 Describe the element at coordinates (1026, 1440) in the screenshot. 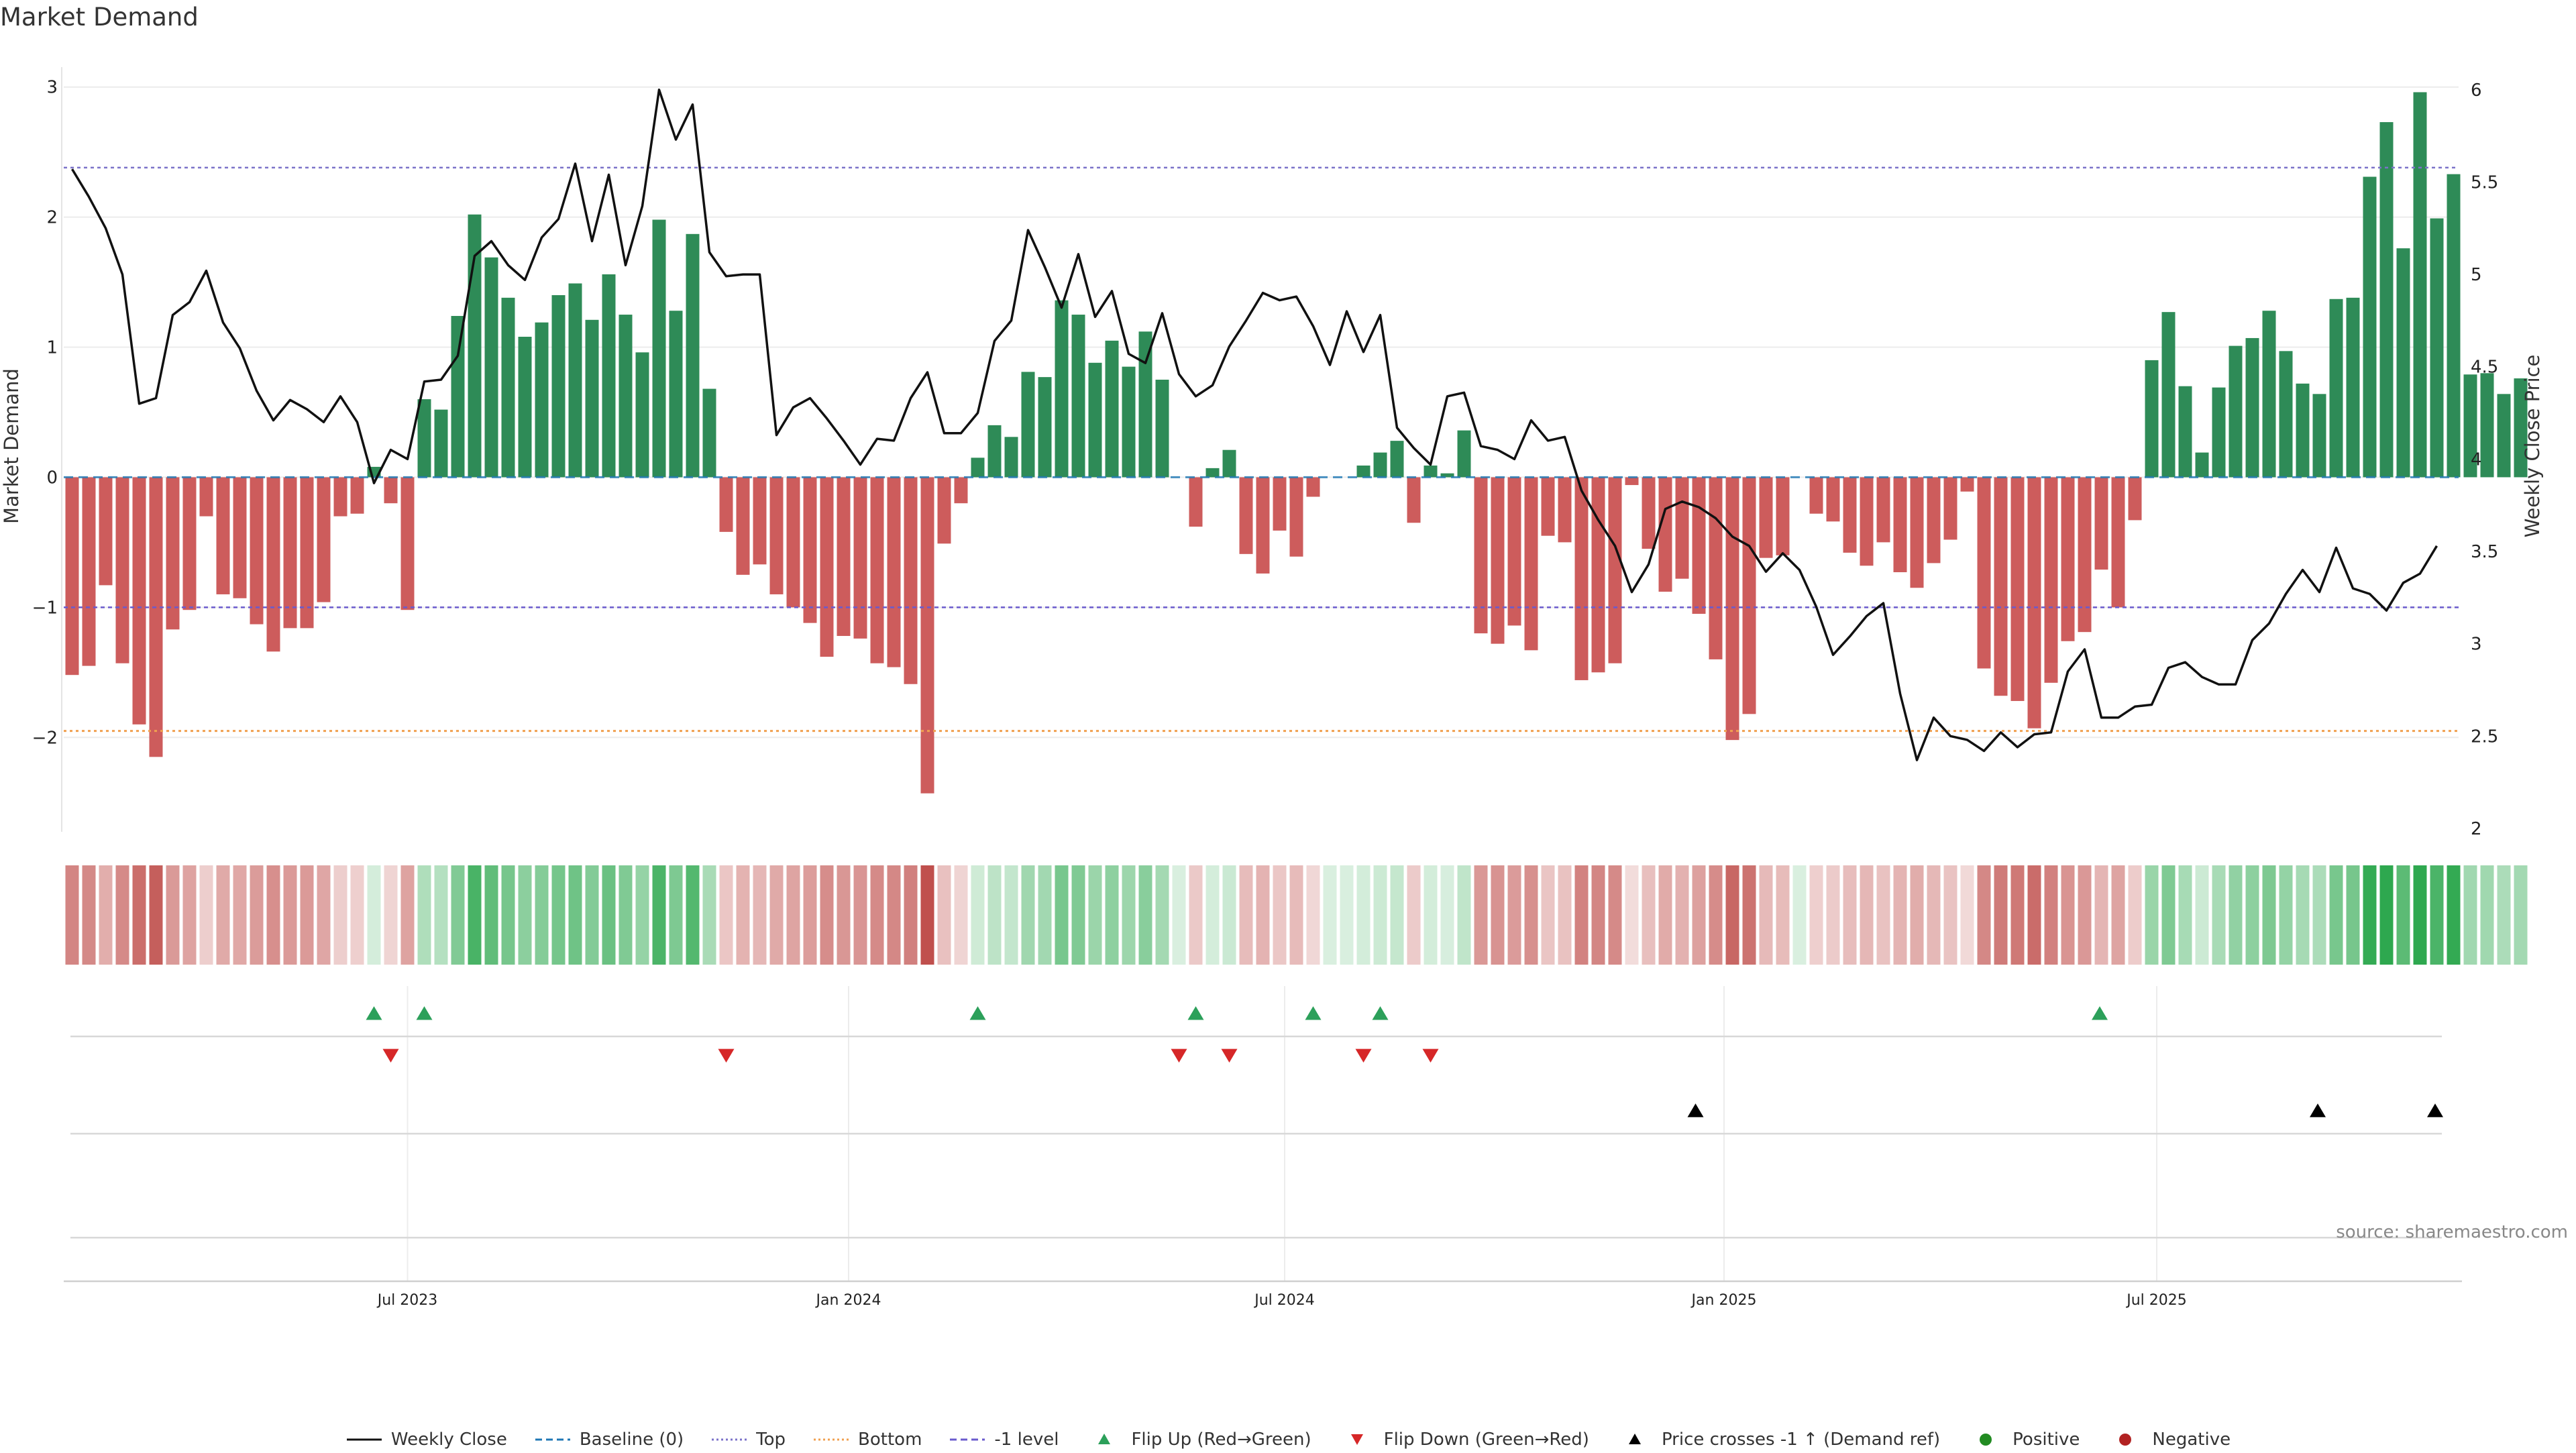

I see `legend-label: -1 level` at that location.